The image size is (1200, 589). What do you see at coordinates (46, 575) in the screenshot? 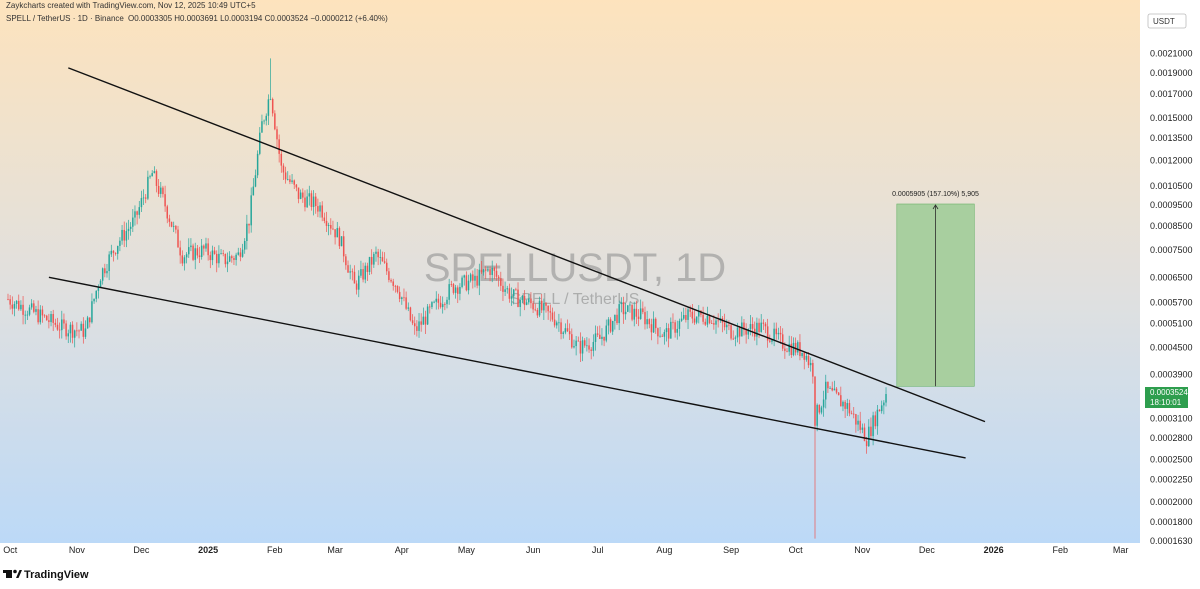
I see `tradingview-logo: TradingView` at bounding box center [46, 575].